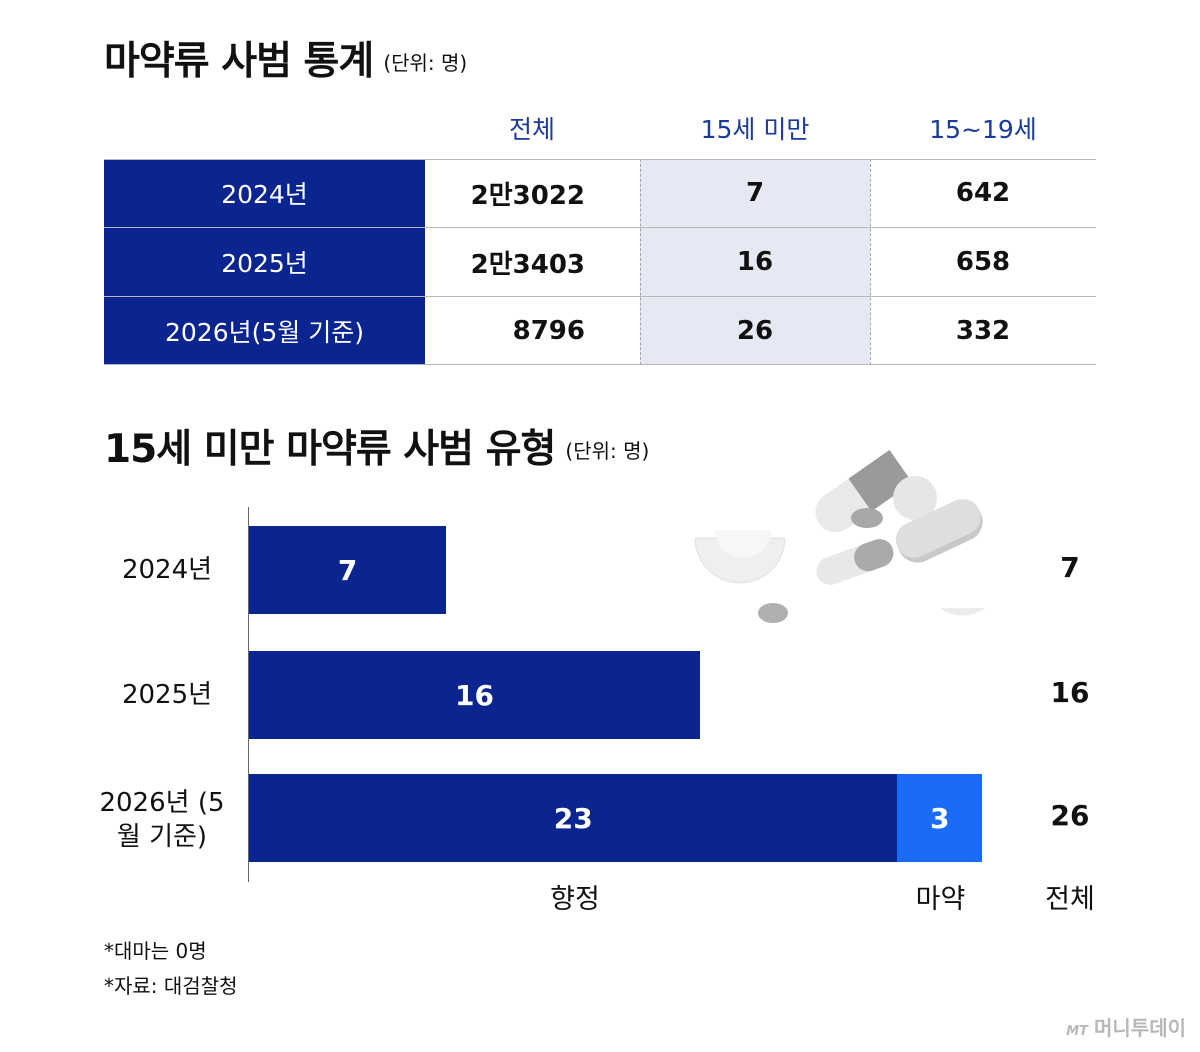 The image size is (1200, 1052). Describe the element at coordinates (425, 63) in the screenshot. I see `table-unit: (단위: 명)` at that location.